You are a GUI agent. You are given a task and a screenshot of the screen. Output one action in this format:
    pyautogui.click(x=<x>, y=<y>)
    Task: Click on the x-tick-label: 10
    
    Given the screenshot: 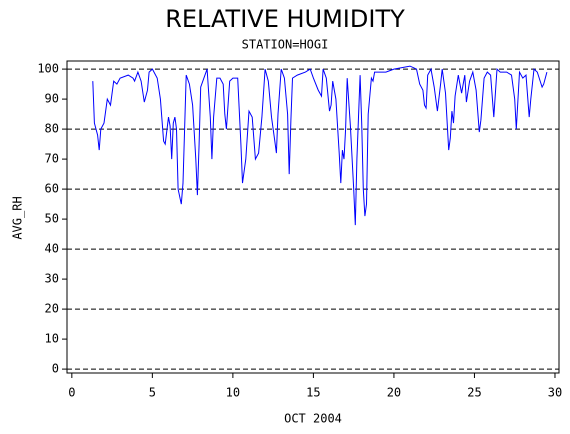 What is the action you would take?
    pyautogui.click(x=233, y=393)
    